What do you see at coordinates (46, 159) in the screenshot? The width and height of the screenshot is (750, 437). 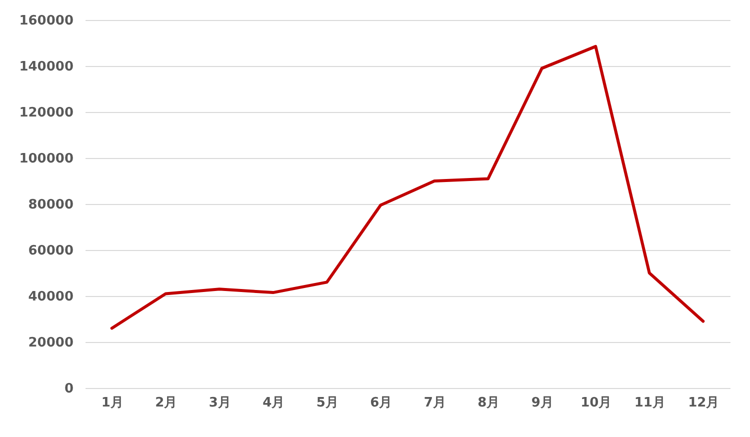 I see `y-tick-label: 100000` at bounding box center [46, 159].